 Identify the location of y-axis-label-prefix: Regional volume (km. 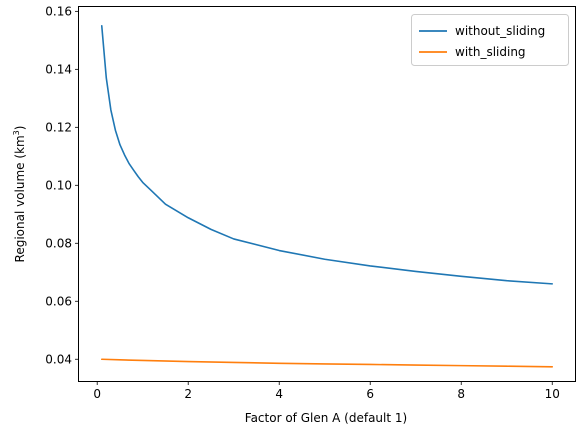
(20, 198).